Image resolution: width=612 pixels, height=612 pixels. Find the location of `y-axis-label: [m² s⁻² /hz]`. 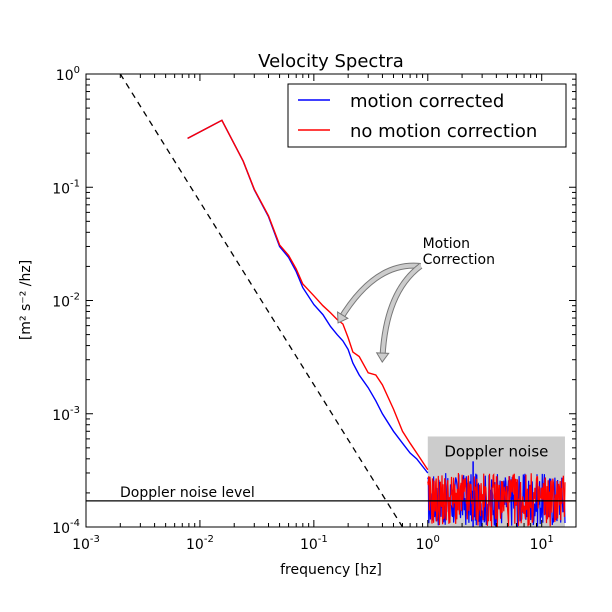

y-axis-label: [m² s⁻² /hz] is located at coordinates (26, 300).